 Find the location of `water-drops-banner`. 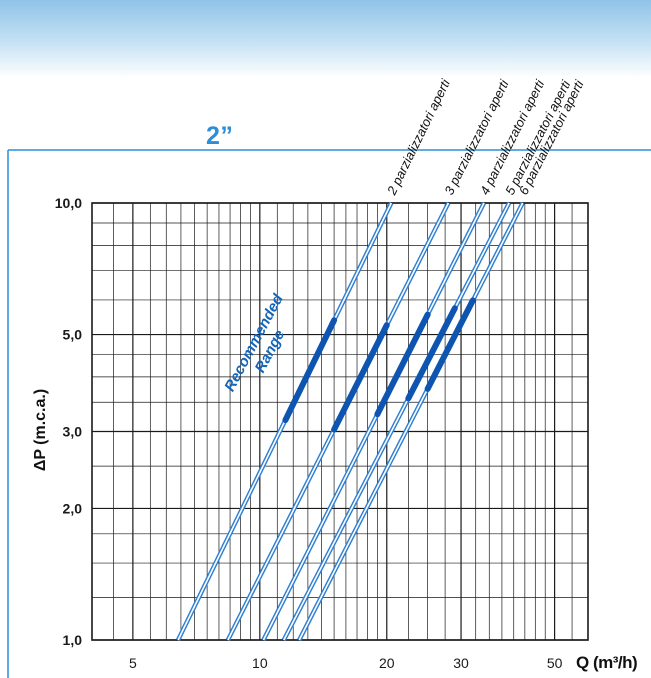

water-drops-banner is located at coordinates (325, 39).